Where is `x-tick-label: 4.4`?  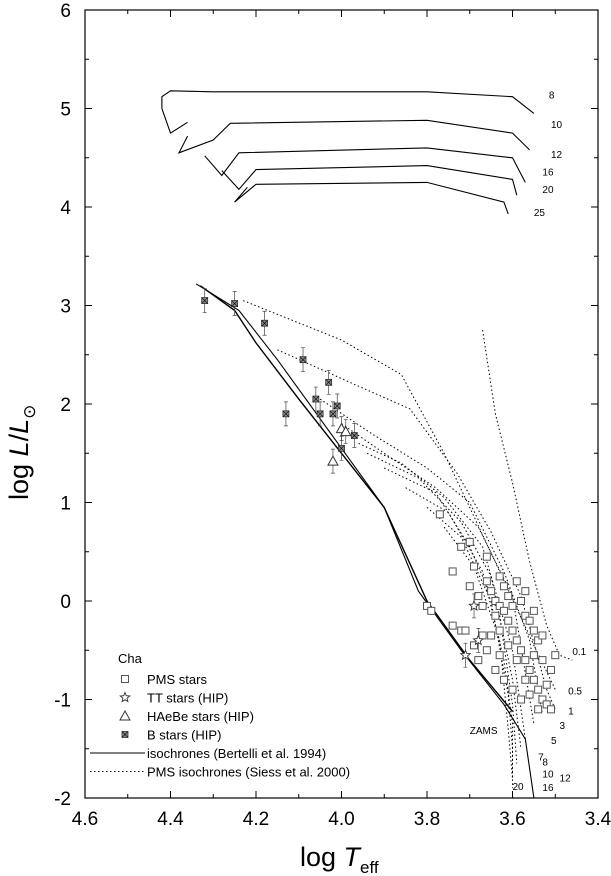 x-tick-label: 4.4 is located at coordinates (170, 819).